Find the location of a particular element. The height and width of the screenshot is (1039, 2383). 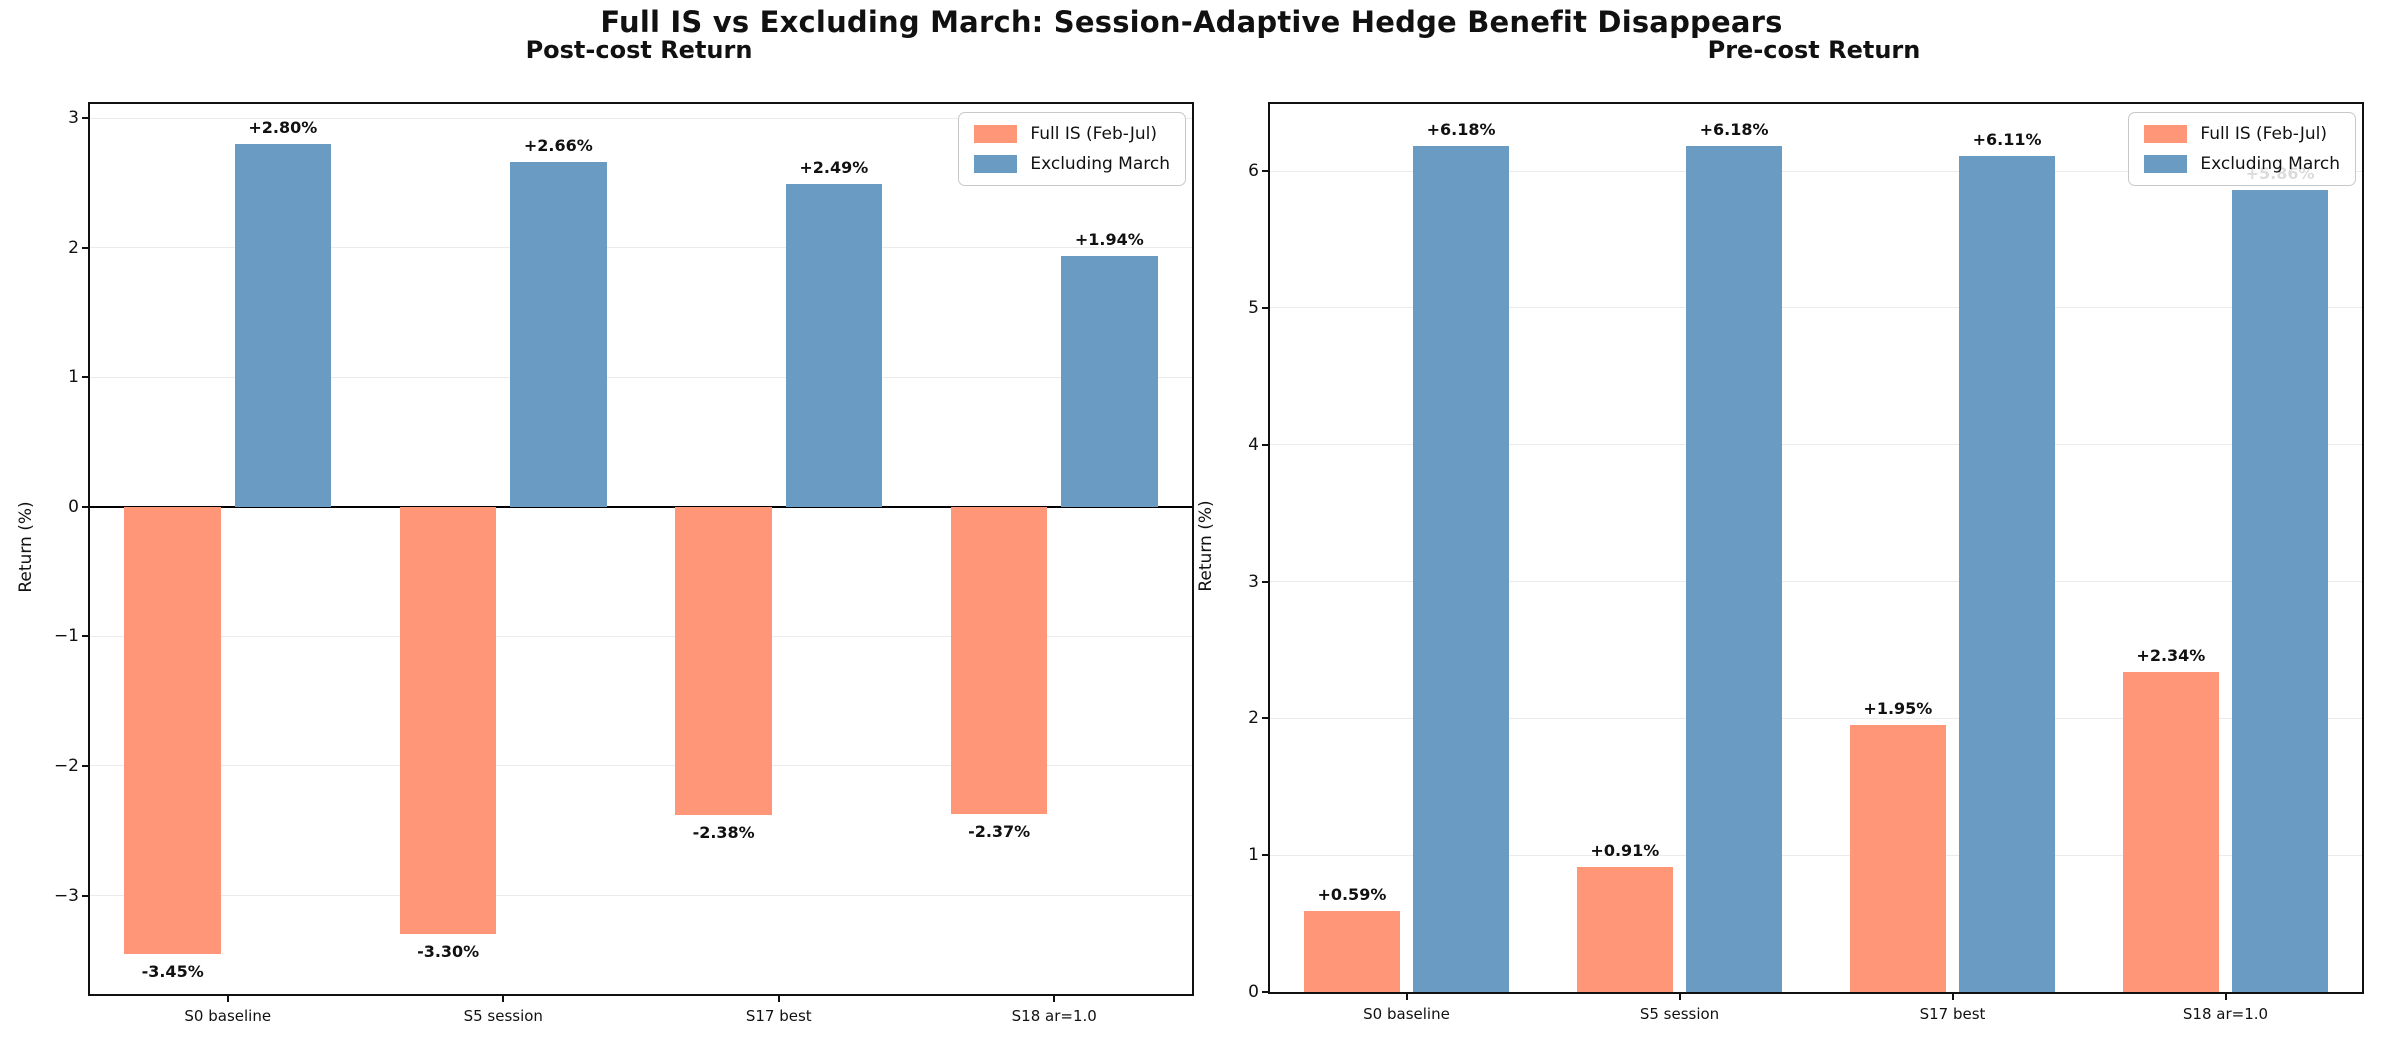

bar-value-label: -3.30% is located at coordinates (448, 952).